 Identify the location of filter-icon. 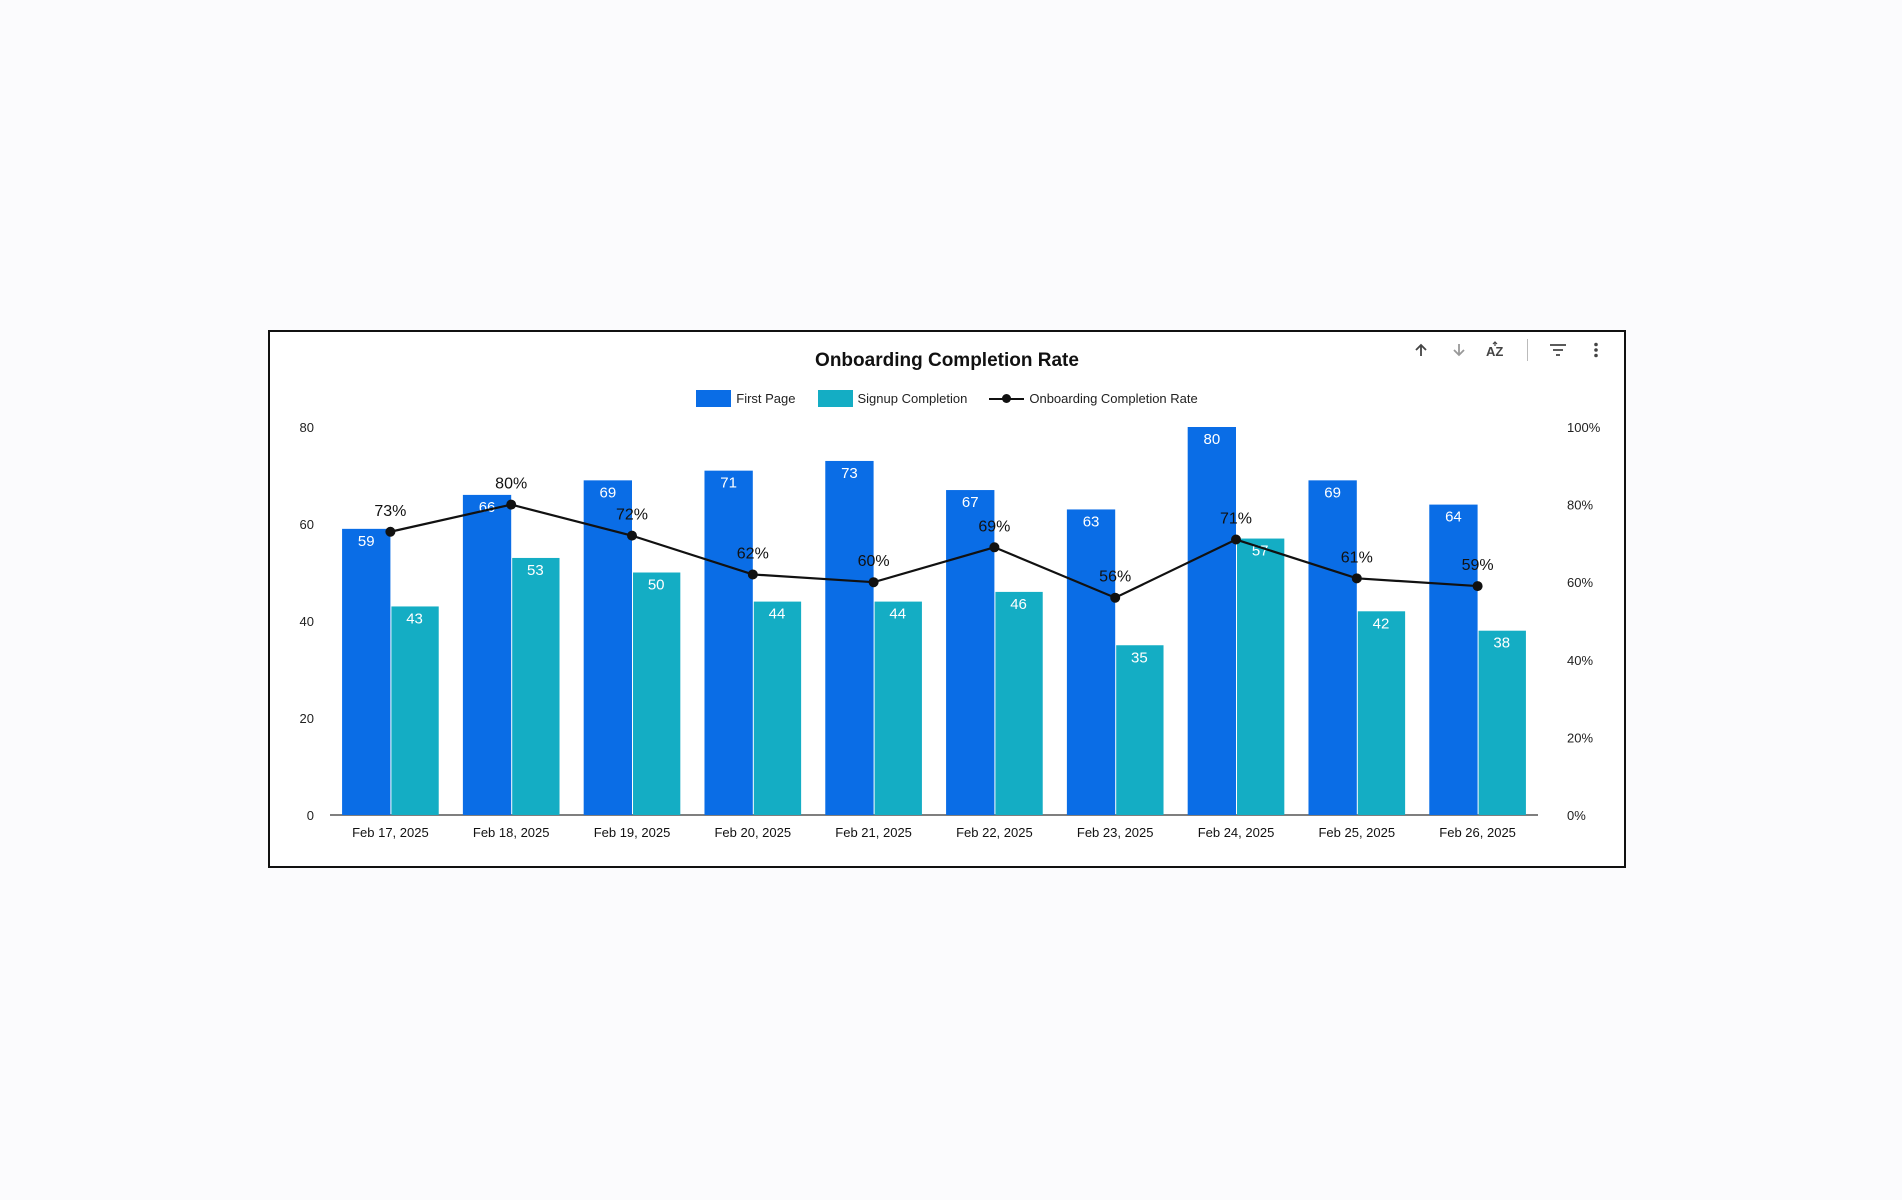
(1558, 350).